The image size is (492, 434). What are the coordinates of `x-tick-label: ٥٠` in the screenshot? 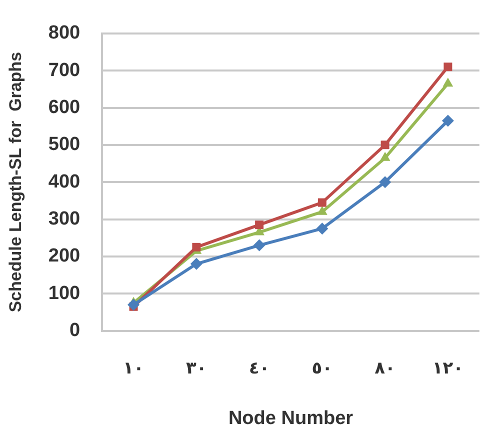 It's located at (322, 368).